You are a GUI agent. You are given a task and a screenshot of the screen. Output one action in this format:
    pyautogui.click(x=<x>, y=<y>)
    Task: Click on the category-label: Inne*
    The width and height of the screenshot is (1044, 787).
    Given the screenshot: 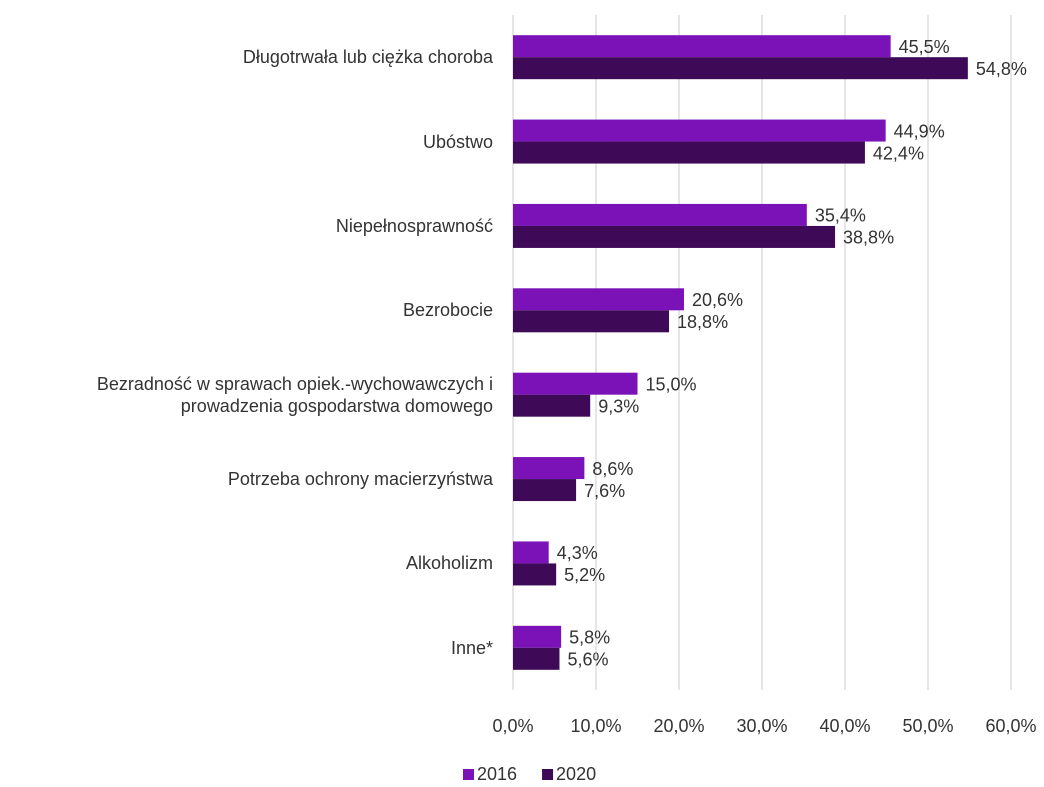 What is the action you would take?
    pyautogui.click(x=471, y=647)
    